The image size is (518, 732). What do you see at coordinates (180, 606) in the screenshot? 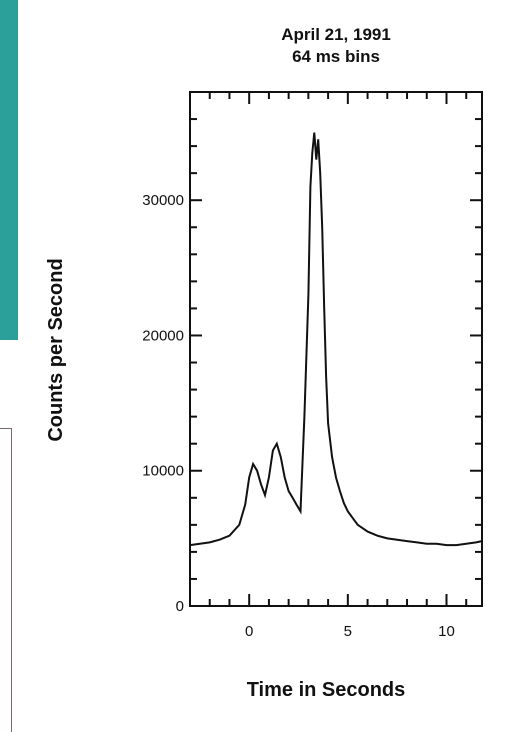
I see `y-tick-label: 0` at bounding box center [180, 606].